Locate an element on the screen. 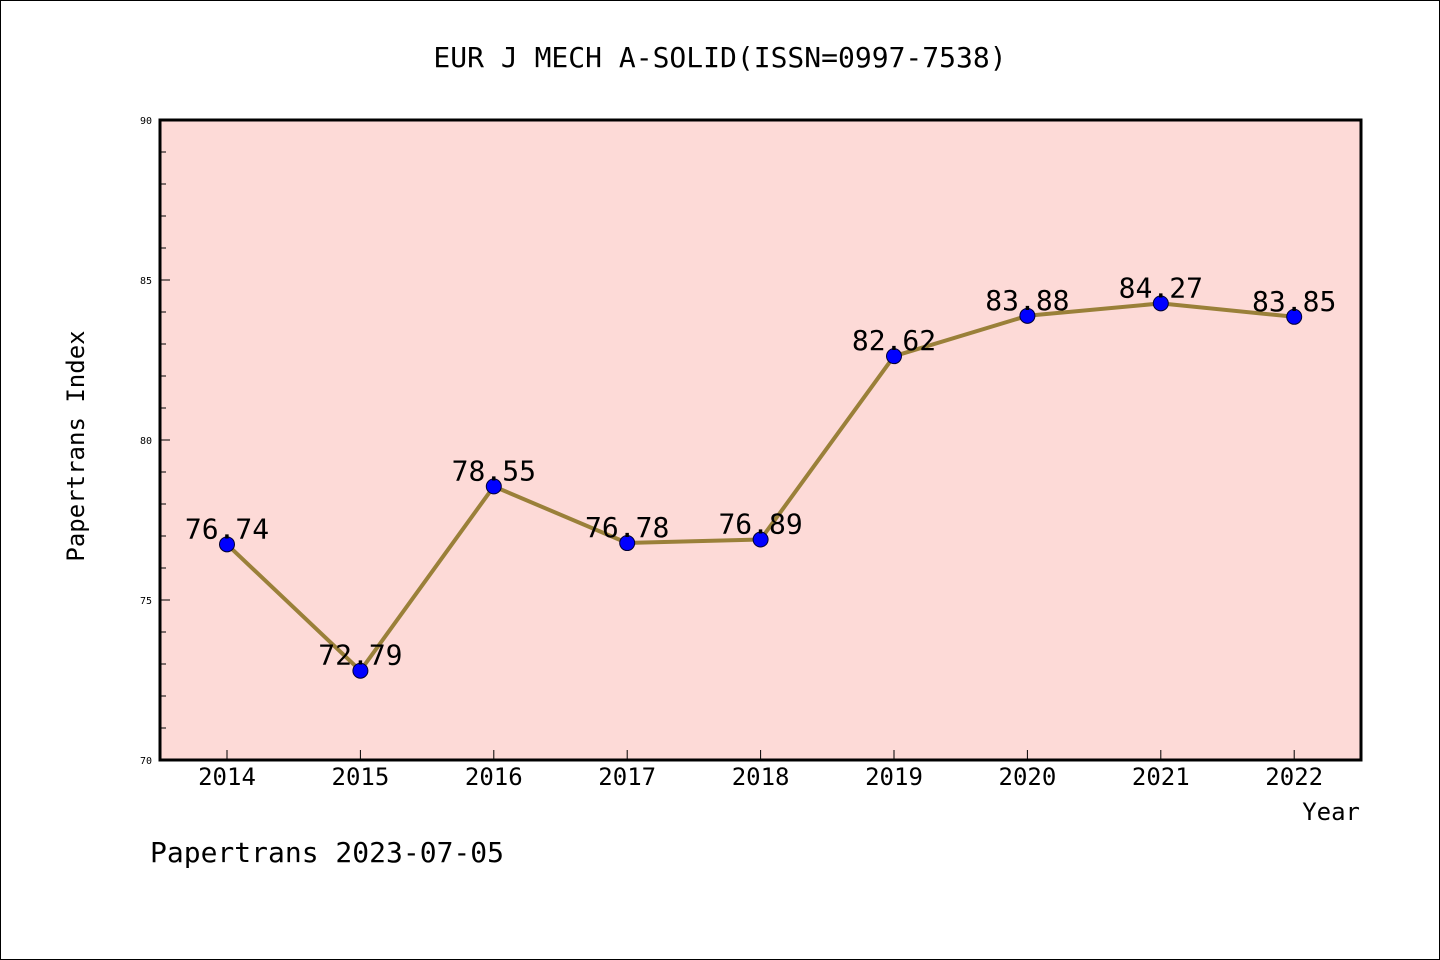 The image size is (1440, 960). data-label: 83.85 is located at coordinates (1294, 301).